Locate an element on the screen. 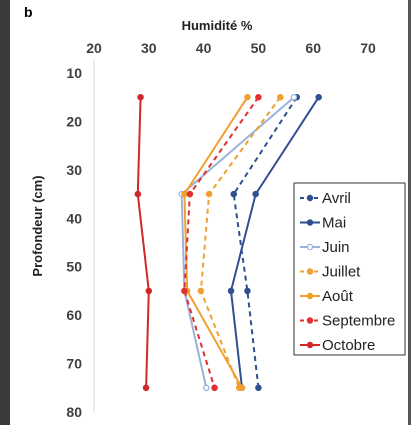 The width and height of the screenshot is (411, 425). legend-label: Avril is located at coordinates (336, 198).